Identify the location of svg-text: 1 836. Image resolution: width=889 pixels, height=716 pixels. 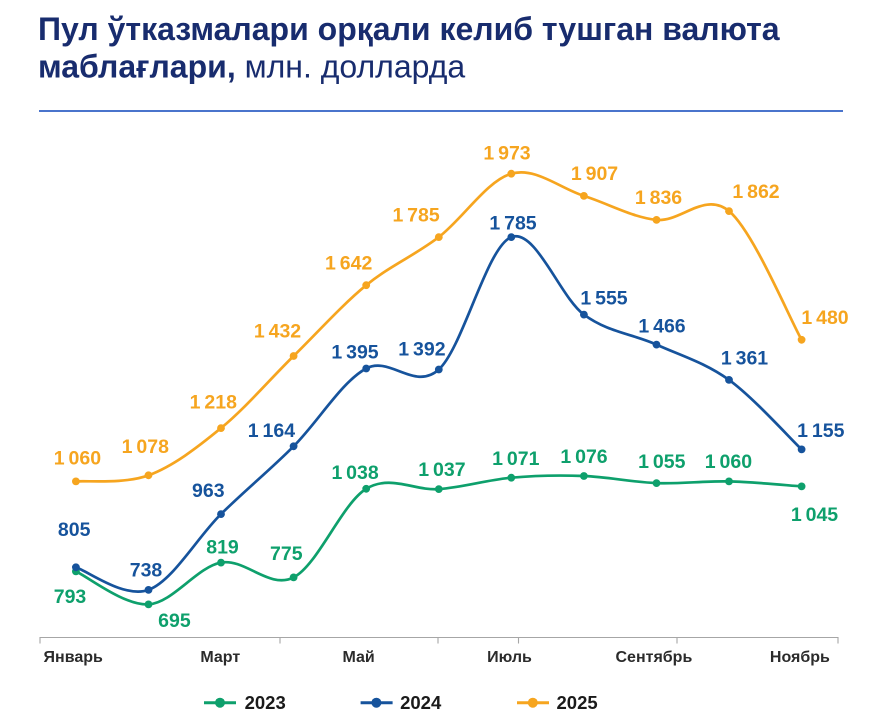
(658, 198).